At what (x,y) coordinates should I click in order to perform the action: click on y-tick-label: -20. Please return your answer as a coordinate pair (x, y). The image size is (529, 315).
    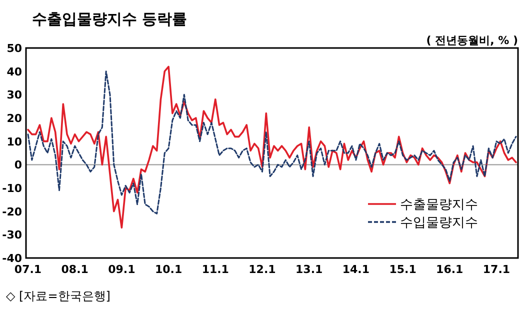
    Looking at the image, I should click on (12, 211).